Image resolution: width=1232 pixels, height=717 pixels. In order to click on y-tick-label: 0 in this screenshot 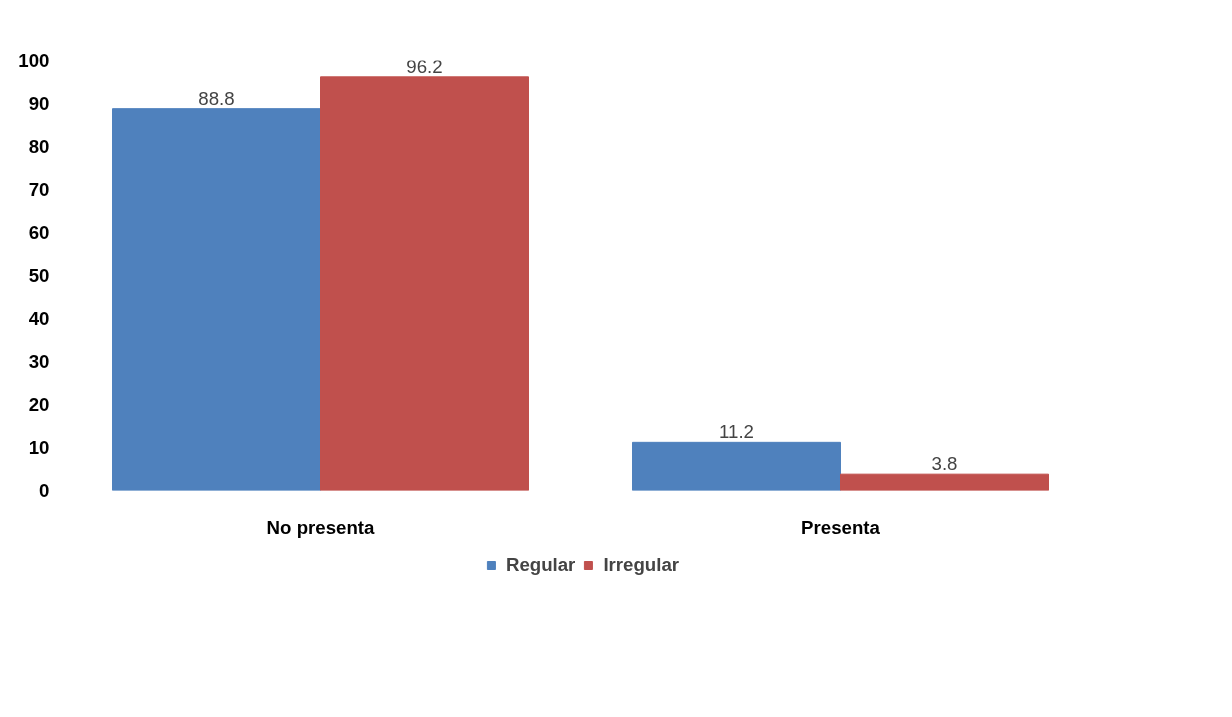, I will do `click(44, 490)`.